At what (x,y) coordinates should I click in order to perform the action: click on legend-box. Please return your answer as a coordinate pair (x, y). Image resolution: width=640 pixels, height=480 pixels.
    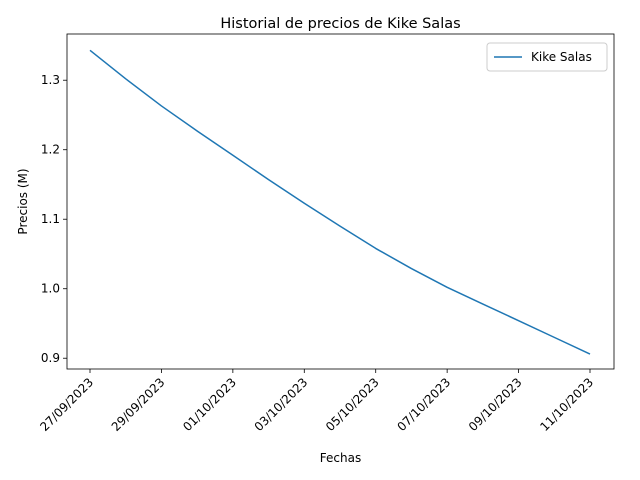
    Looking at the image, I should click on (547, 57).